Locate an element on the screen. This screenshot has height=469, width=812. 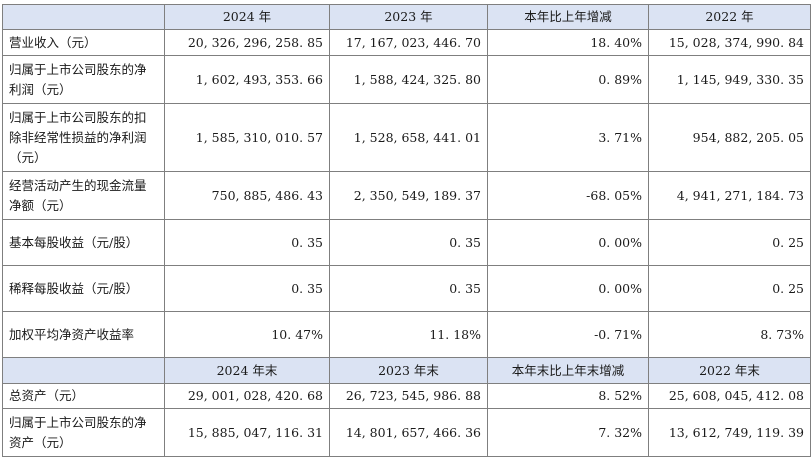
value-change: -0. 71% is located at coordinates (568, 334).